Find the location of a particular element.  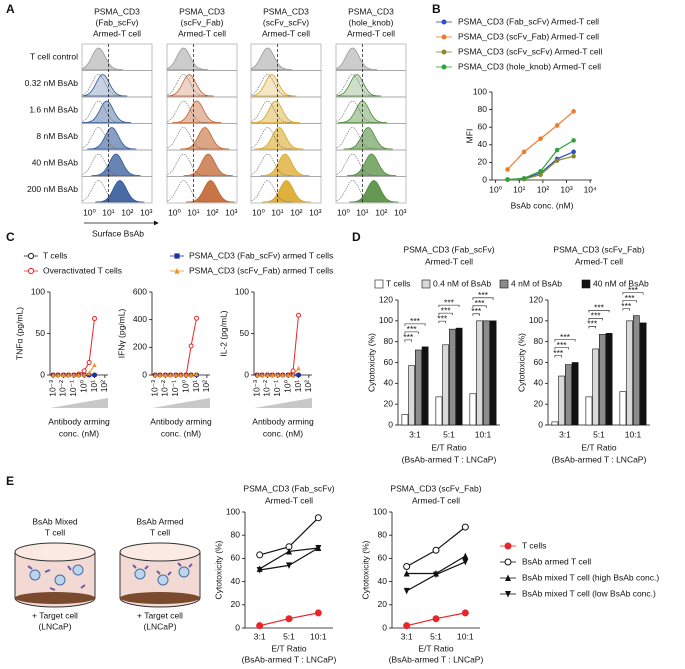

x-tick-label: 10¹ is located at coordinates (362, 212).